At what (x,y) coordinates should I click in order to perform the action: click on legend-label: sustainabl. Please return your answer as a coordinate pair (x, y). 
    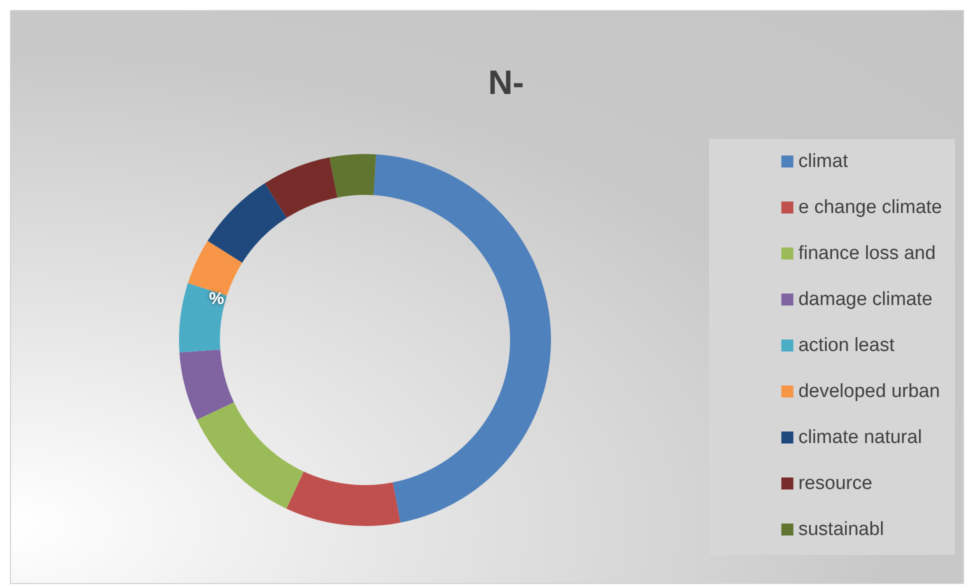
    Looking at the image, I should click on (841, 529).